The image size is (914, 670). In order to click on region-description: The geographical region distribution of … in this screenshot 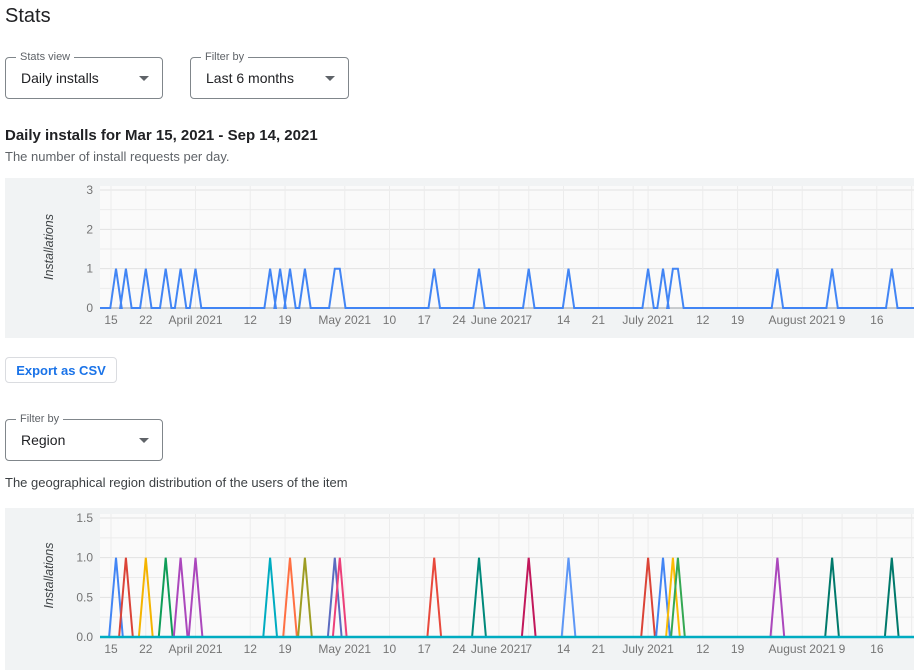, I will do `click(176, 482)`.